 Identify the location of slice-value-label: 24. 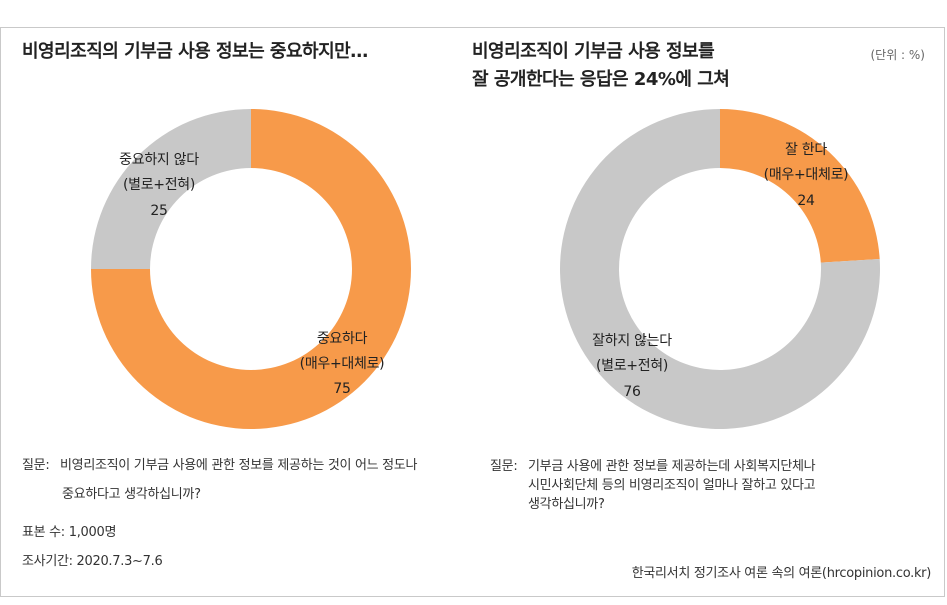
(806, 201).